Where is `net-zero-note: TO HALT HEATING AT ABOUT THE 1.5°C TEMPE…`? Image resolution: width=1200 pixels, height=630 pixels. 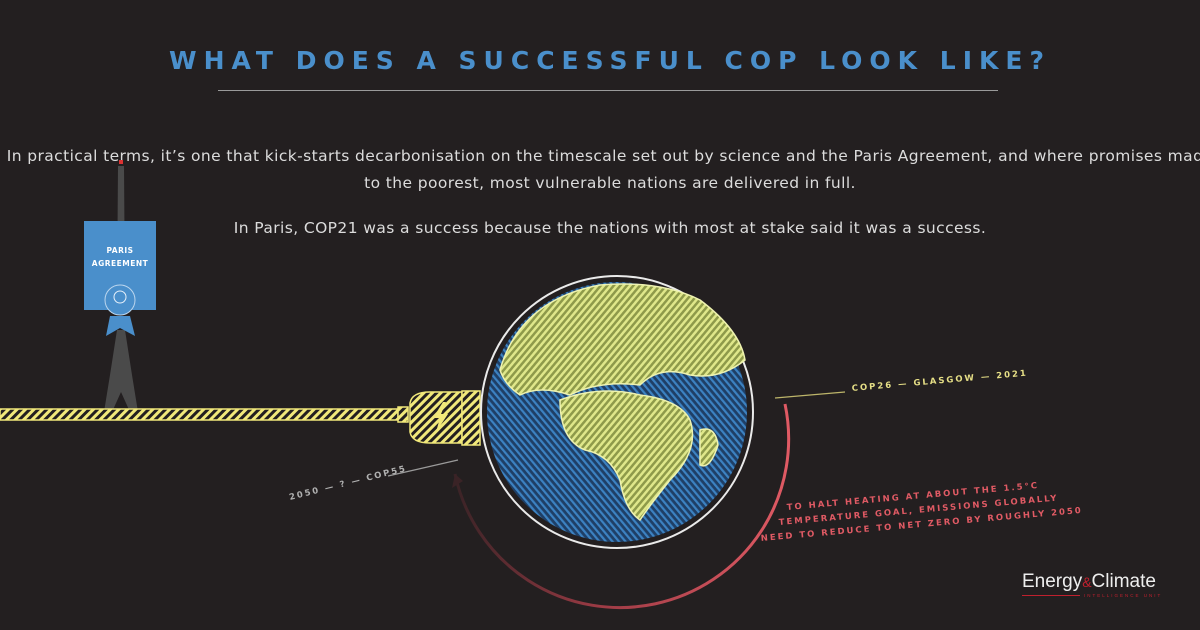
net-zero-note: TO HALT HEATING AT ABOUT THE 1.5°C TEMPE… is located at coordinates (921, 512).